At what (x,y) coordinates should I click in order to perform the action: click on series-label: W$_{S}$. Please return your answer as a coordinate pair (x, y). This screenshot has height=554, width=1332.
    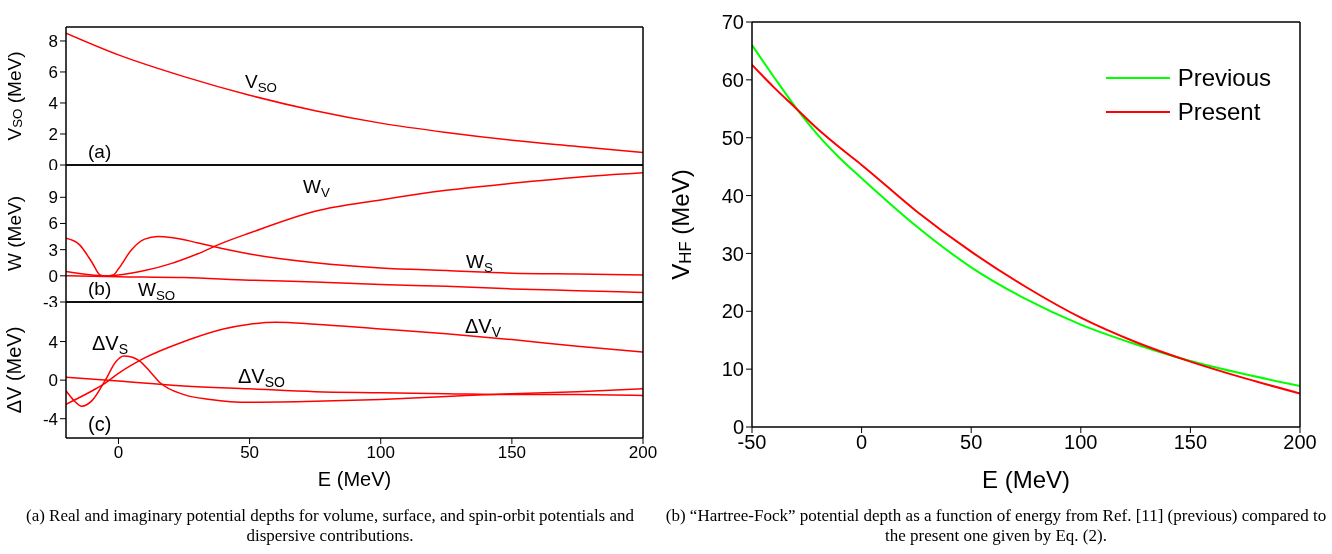
    Looking at the image, I should click on (479, 263).